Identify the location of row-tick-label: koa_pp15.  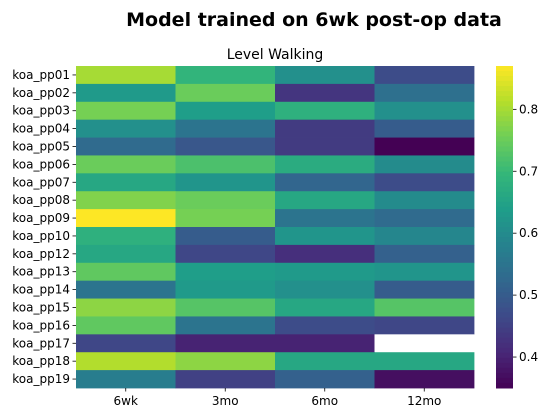
(41, 308).